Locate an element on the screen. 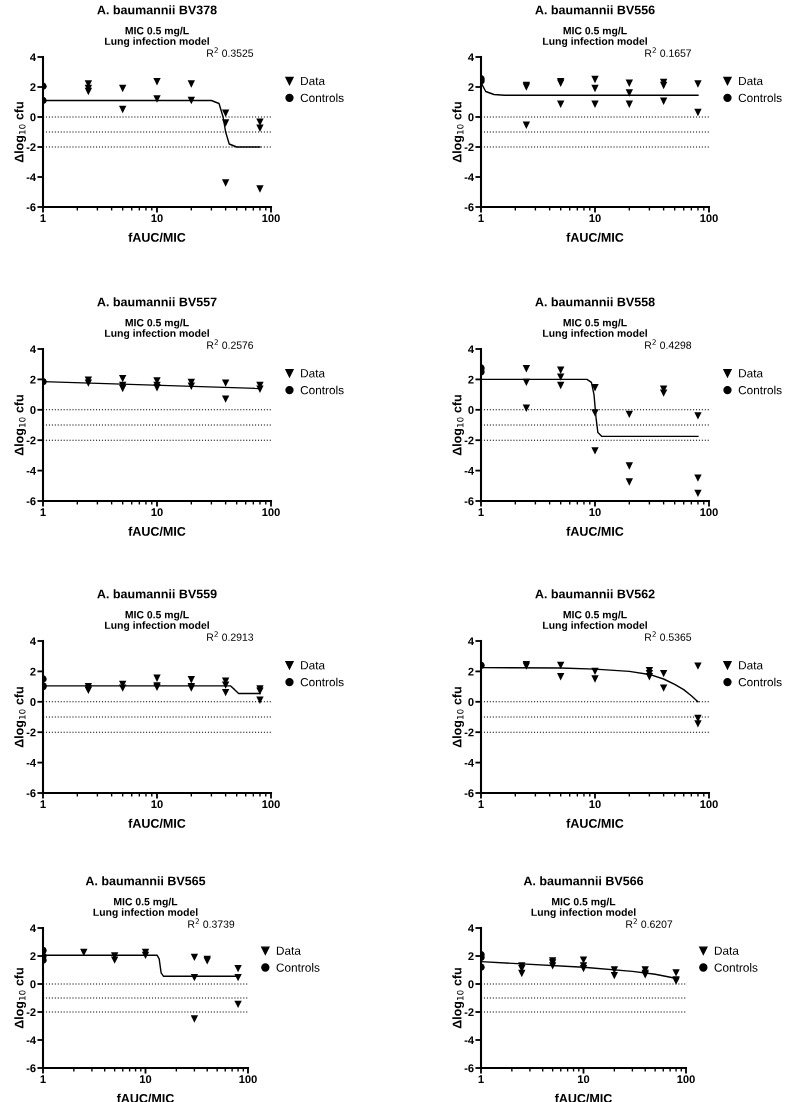 This screenshot has height=1102, width=786. chart-title: A. baumannii BV378 is located at coordinates (157, 10).